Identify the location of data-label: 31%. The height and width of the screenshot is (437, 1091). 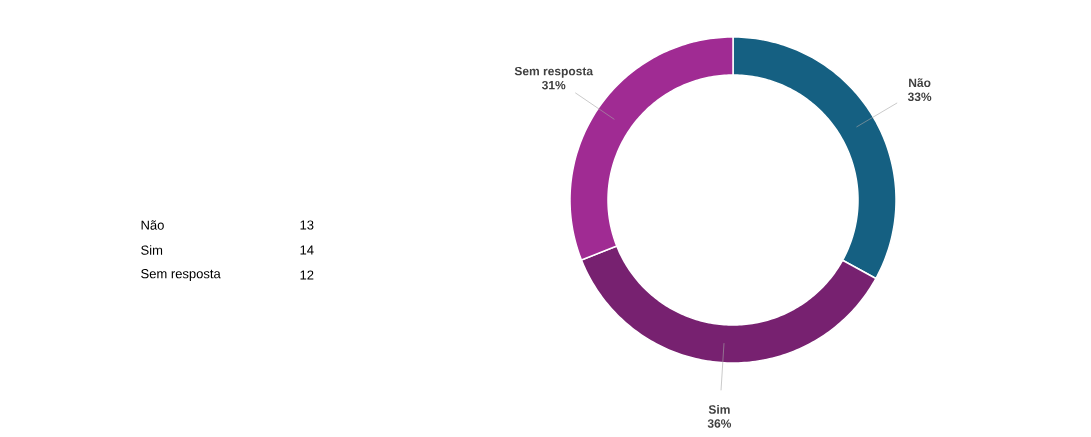
(553, 85).